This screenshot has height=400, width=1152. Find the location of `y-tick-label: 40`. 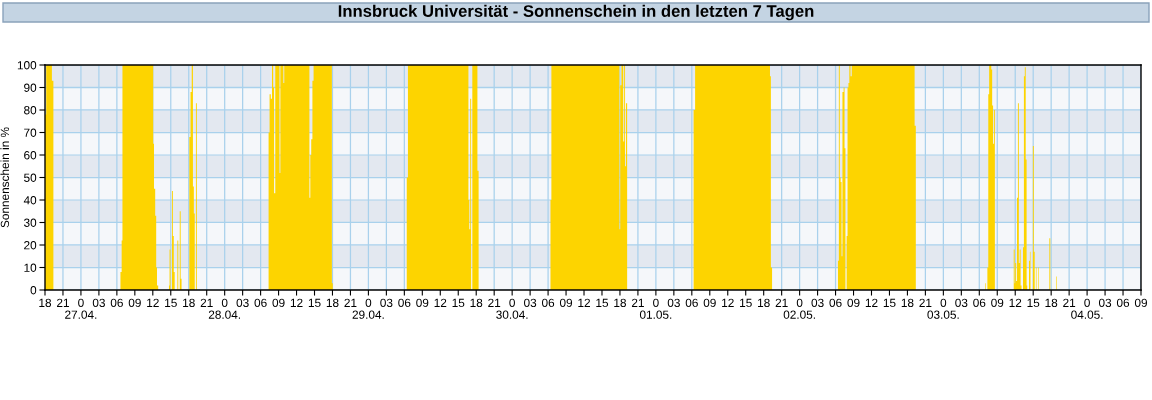

y-tick-label: 40 is located at coordinates (30, 200).